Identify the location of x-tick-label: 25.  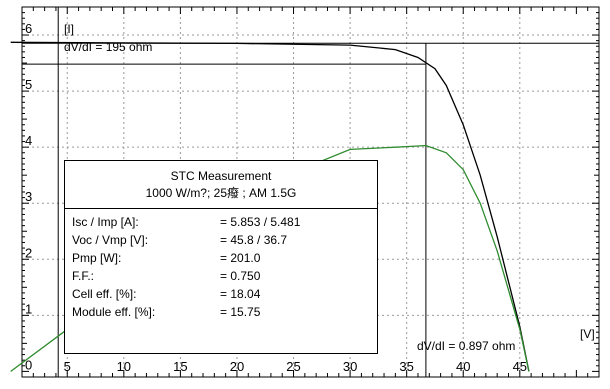
(293, 366).